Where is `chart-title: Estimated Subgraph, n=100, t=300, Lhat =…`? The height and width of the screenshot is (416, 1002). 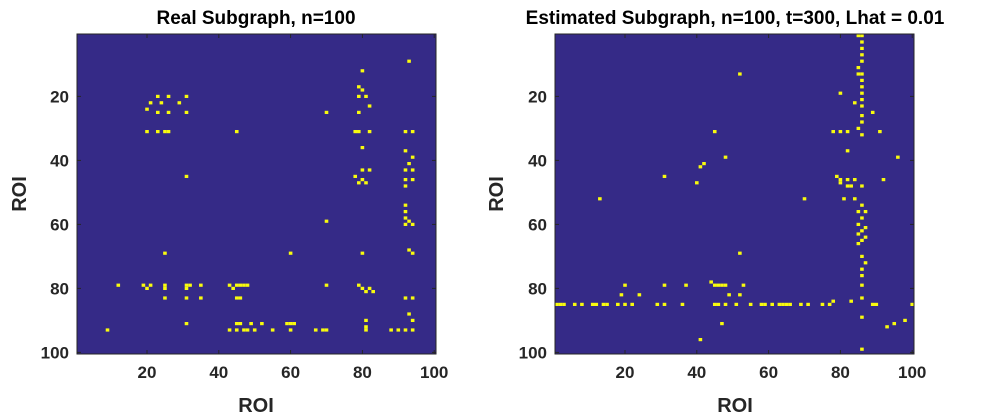 chart-title: Estimated Subgraph, n=100, t=300, Lhat =… is located at coordinates (735, 18).